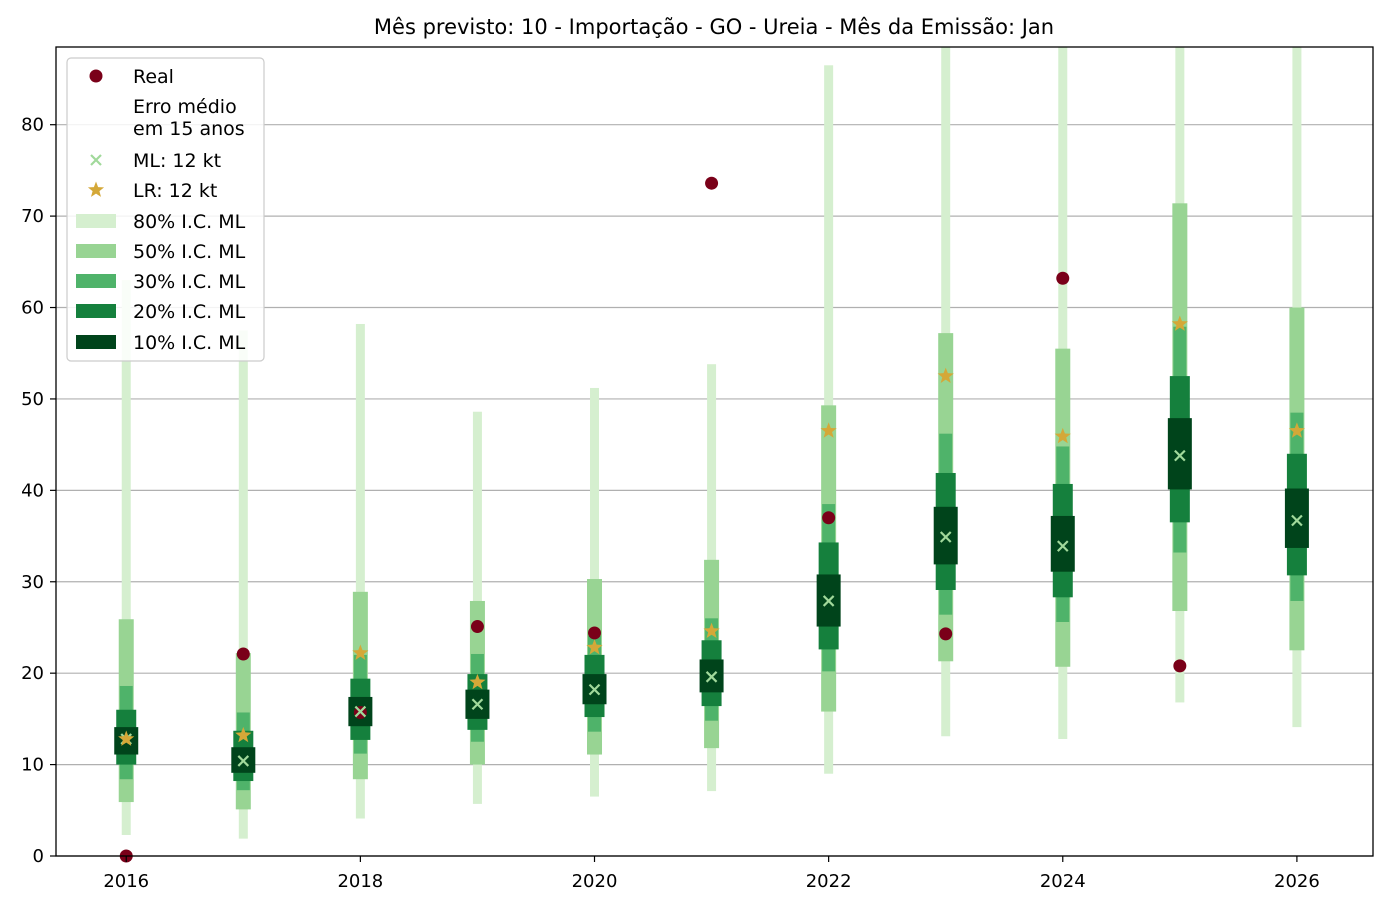 The width and height of the screenshot is (1387, 906). What do you see at coordinates (1296, 430) in the screenshot?
I see `point-star-2026` at bounding box center [1296, 430].